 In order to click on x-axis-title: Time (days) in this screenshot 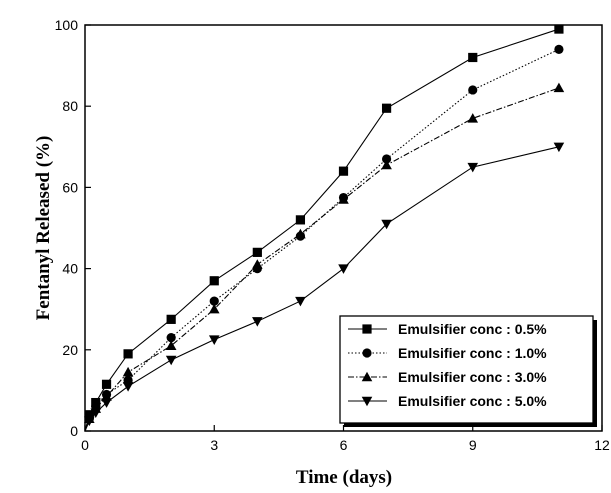, I will do `click(344, 477)`.